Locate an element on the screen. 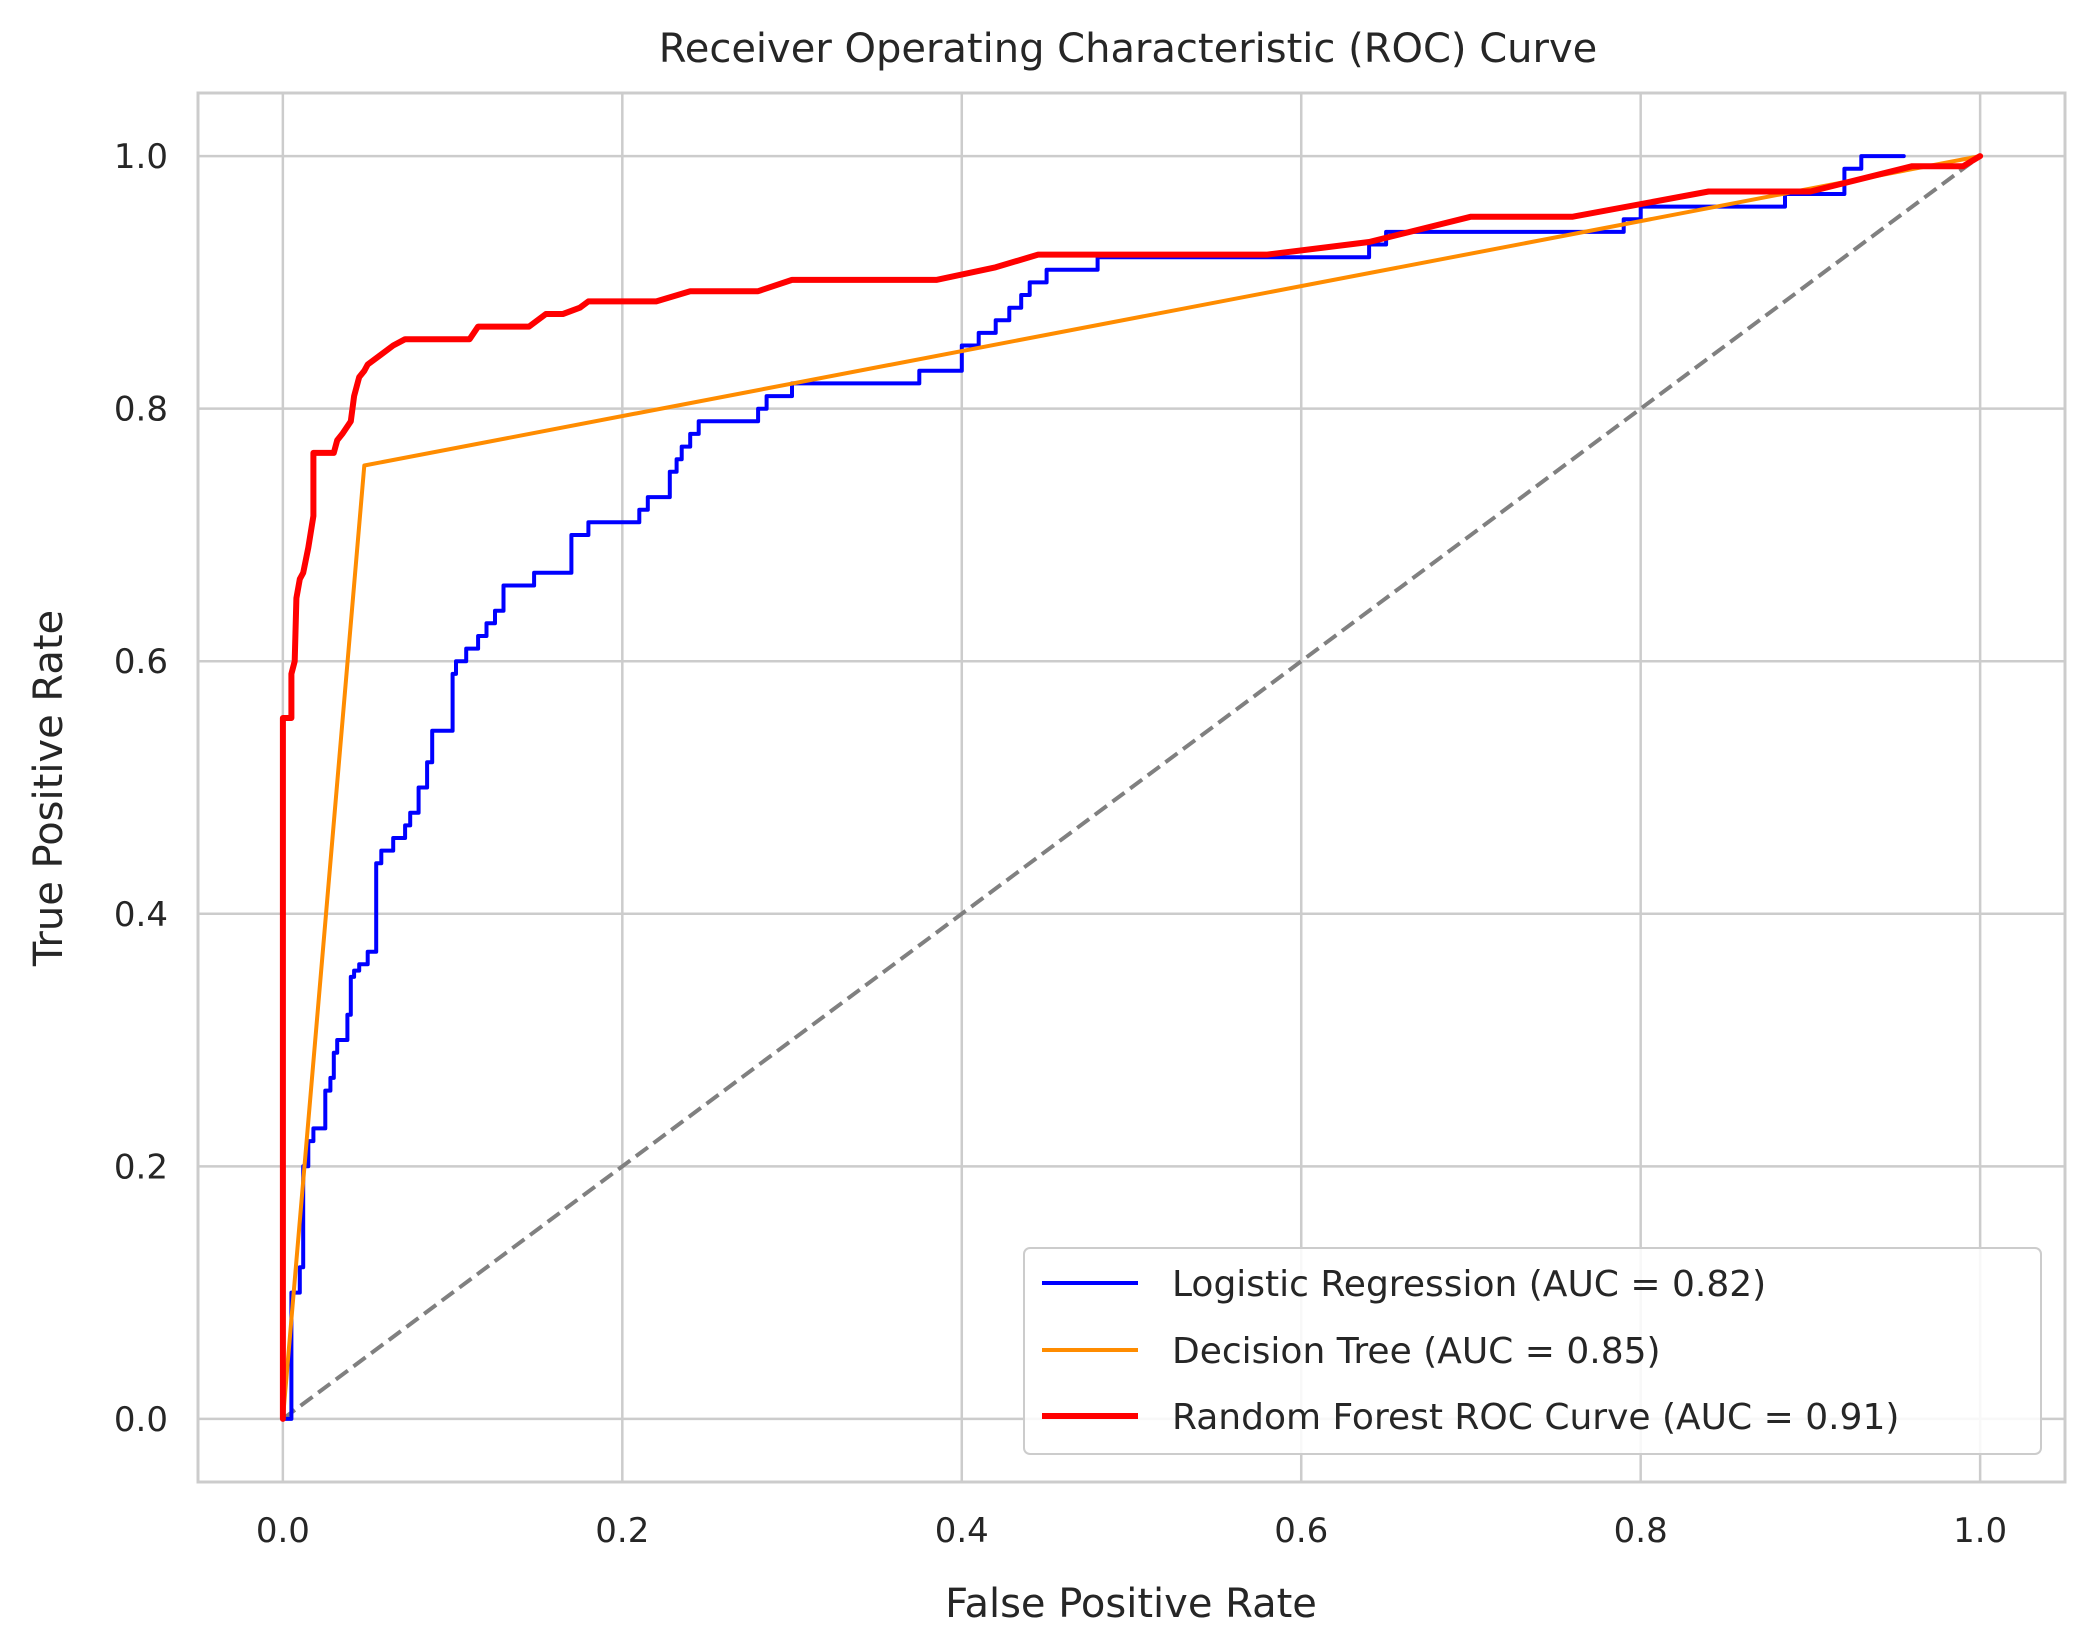 Image resolution: width=2086 pixels, height=1651 pixels. y-tick-label: 0.8 is located at coordinates (141, 410).